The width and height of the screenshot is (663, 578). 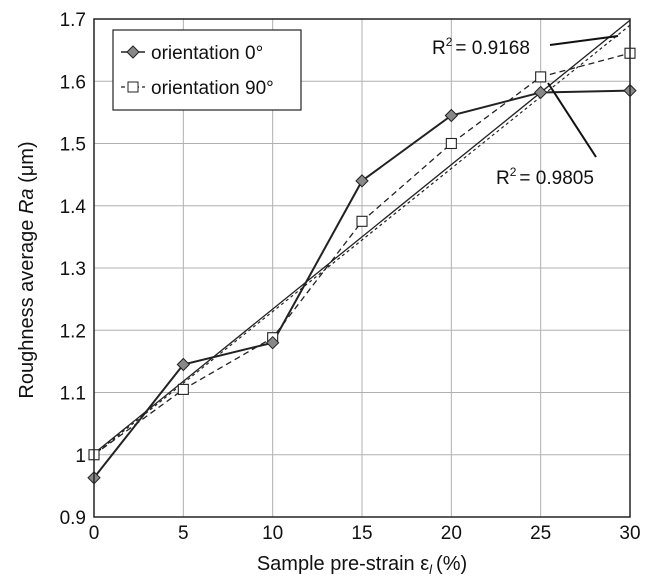 What do you see at coordinates (73, 394) in the screenshot?
I see `y-tick-label: 1.1` at bounding box center [73, 394].